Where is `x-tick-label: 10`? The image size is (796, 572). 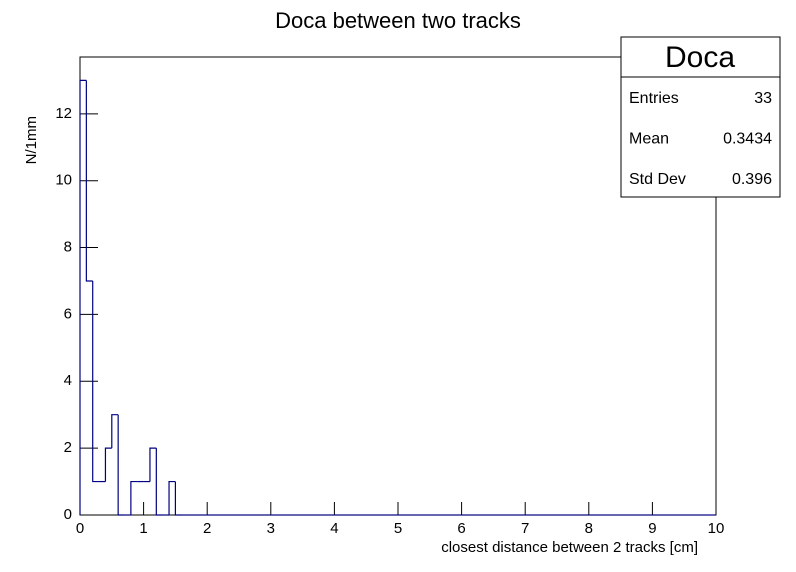 x-tick-label: 10 is located at coordinates (716, 528).